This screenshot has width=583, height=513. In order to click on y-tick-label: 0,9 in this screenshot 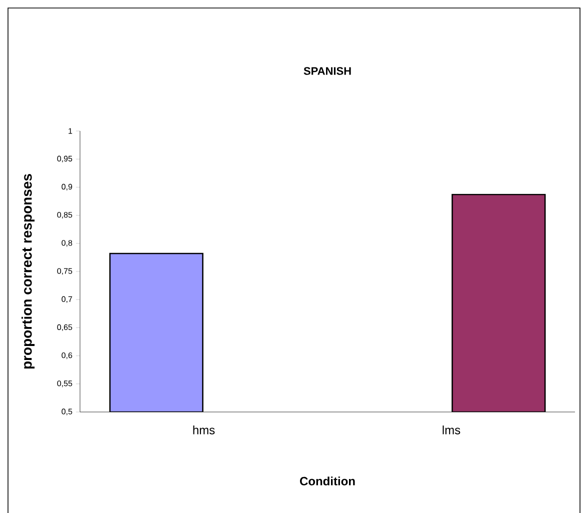, I will do `click(67, 187)`.